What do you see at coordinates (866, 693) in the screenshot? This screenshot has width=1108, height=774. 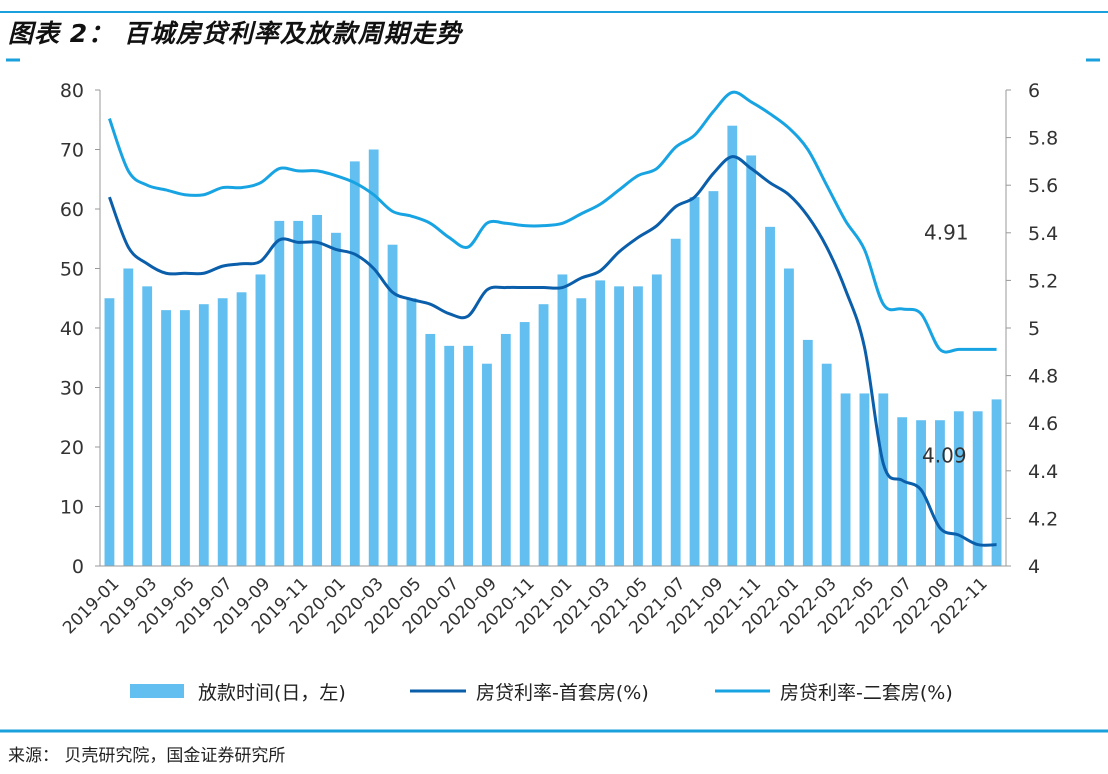 I see `legend-label-second-home: 房贷利率-二套房(%)` at bounding box center [866, 693].